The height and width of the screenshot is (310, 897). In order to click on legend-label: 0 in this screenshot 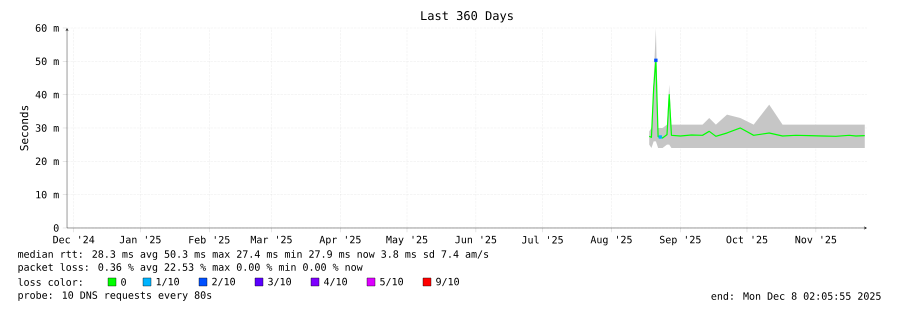, I will do `click(123, 282)`.